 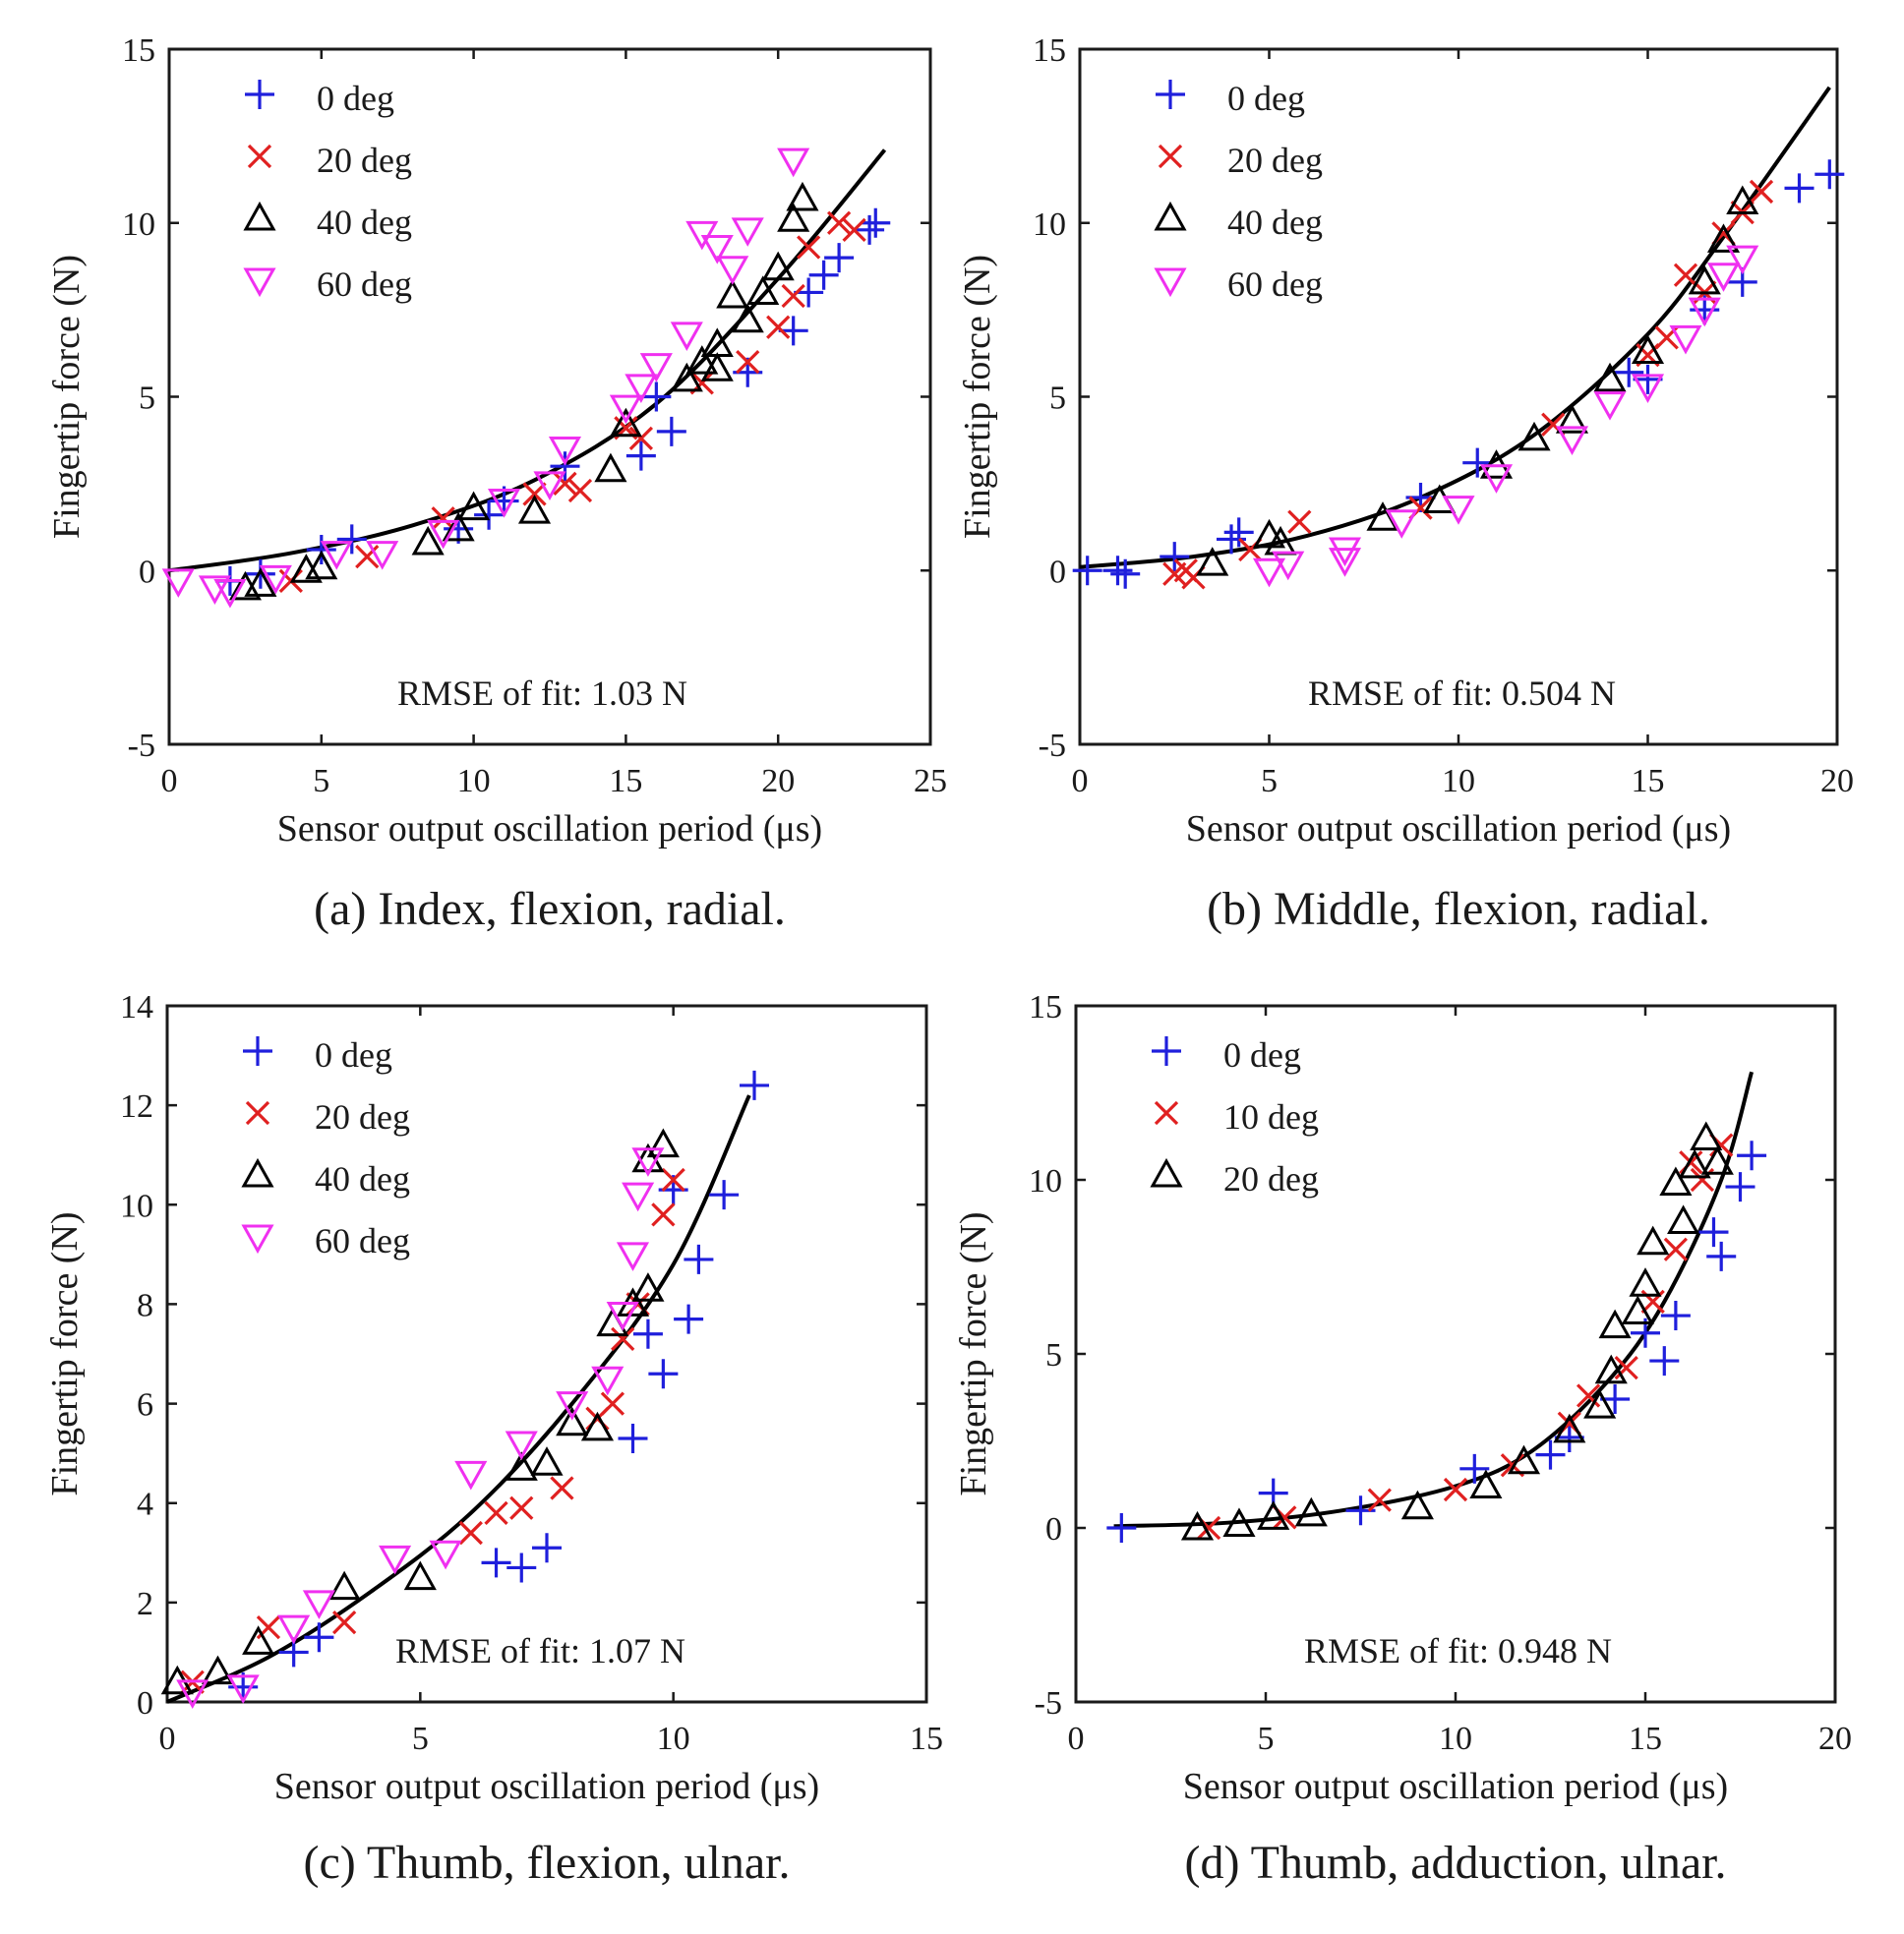 I want to click on panel-caption: (b) Middle, flexion, radial., so click(x=1458, y=909).